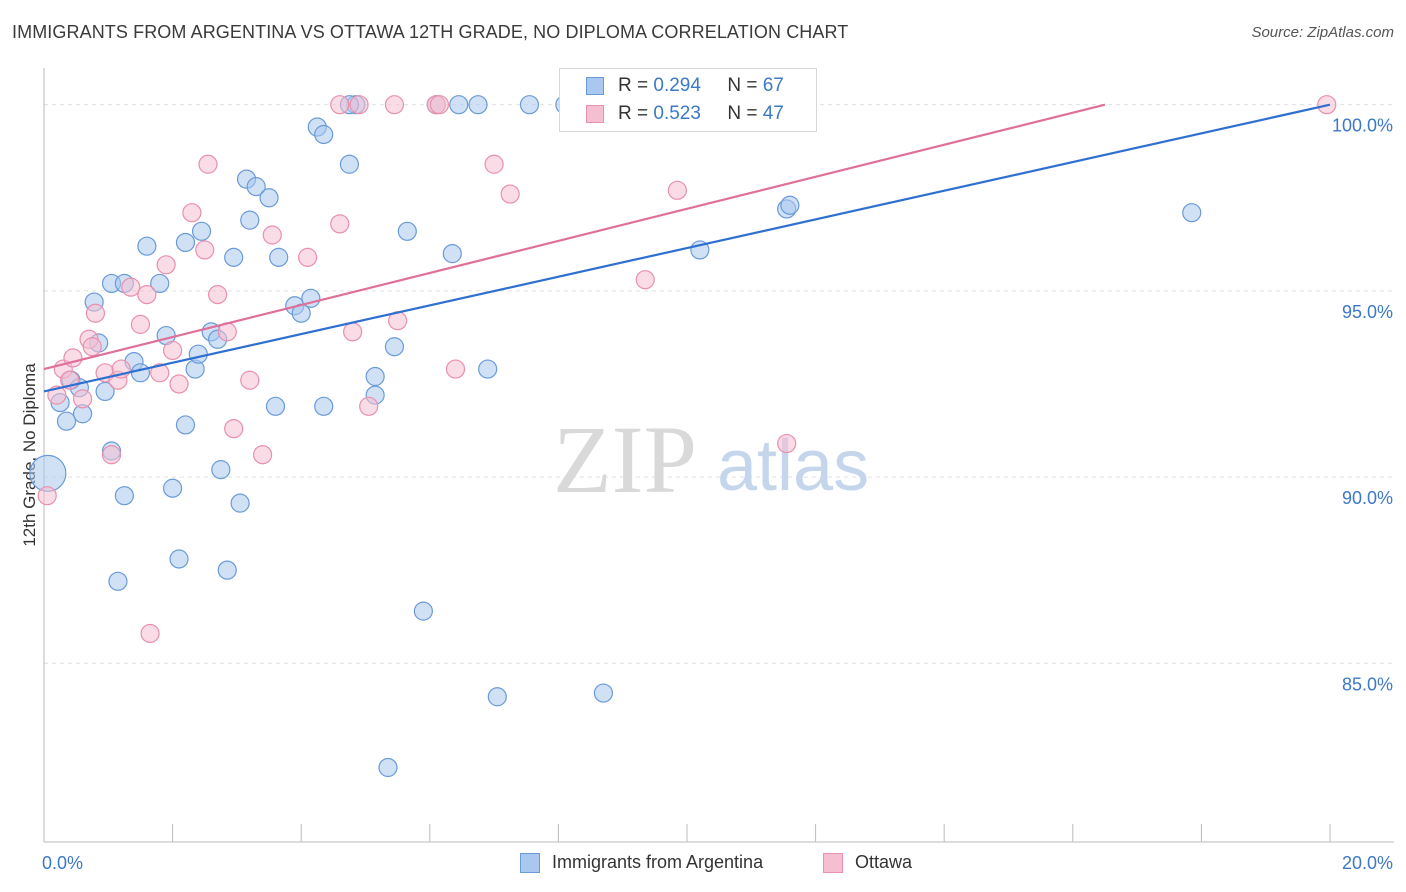  What do you see at coordinates (677, 113) in the screenshot?
I see `r-value: 0.523` at bounding box center [677, 113].